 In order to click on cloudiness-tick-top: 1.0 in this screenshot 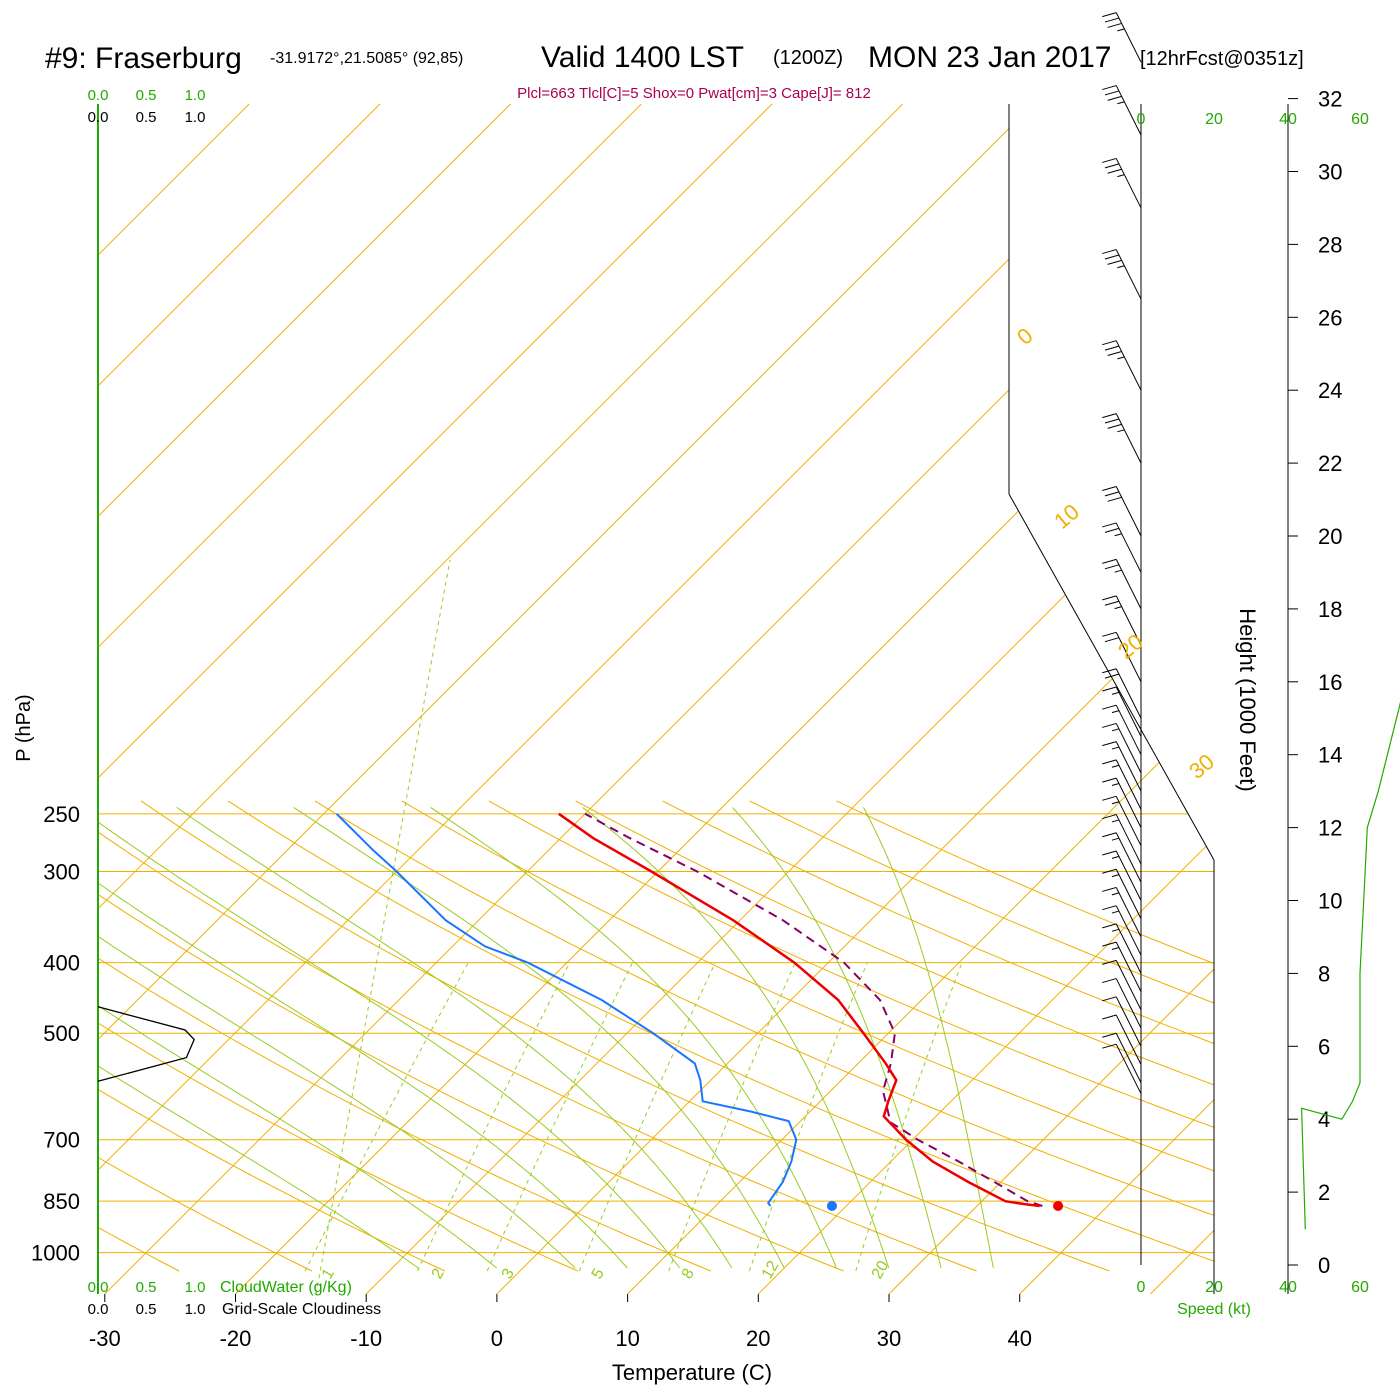, I will do `click(195, 117)`.